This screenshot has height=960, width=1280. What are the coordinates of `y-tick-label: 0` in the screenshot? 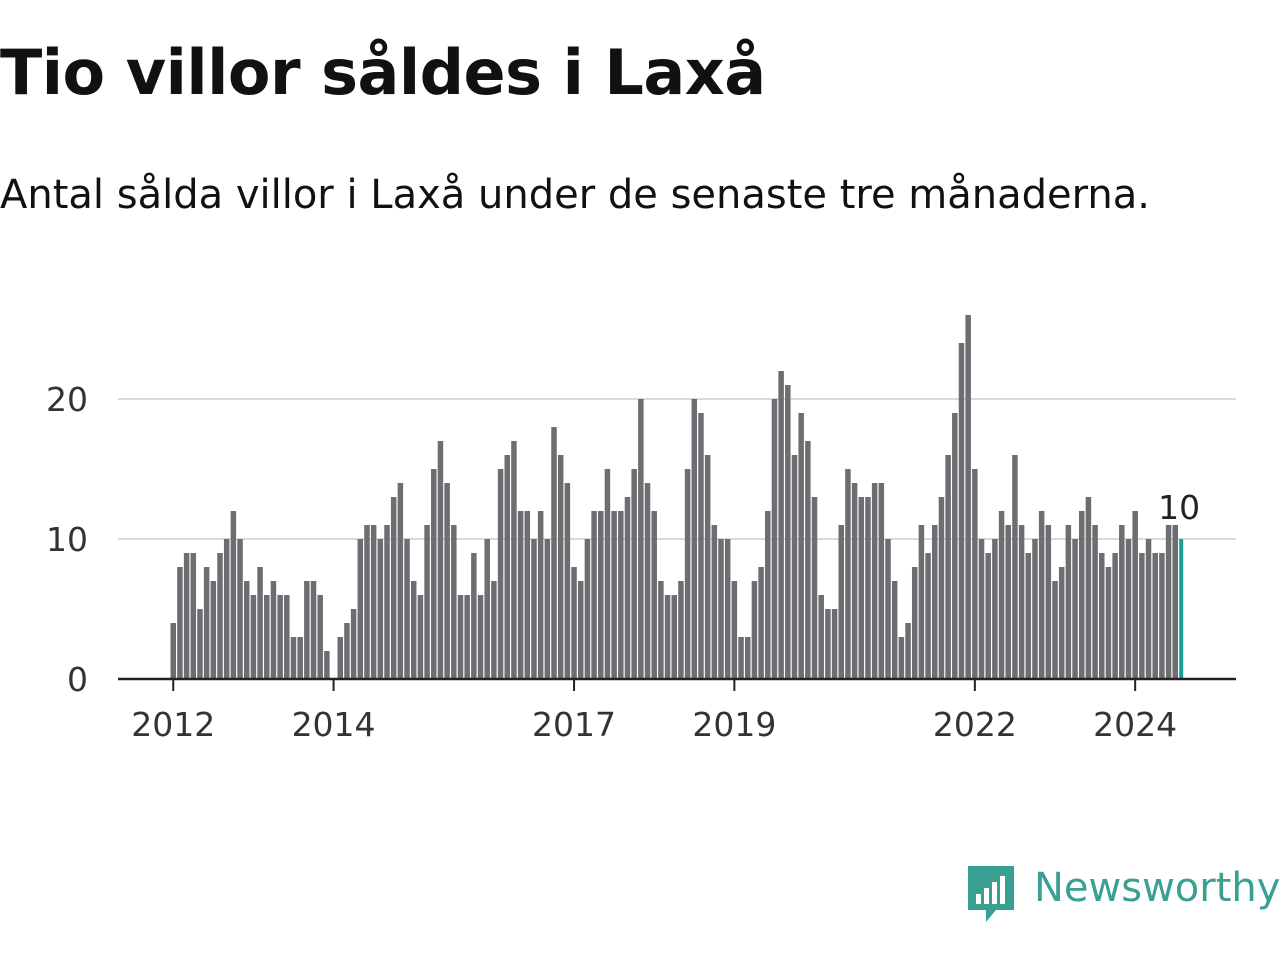 It's located at (77, 679).